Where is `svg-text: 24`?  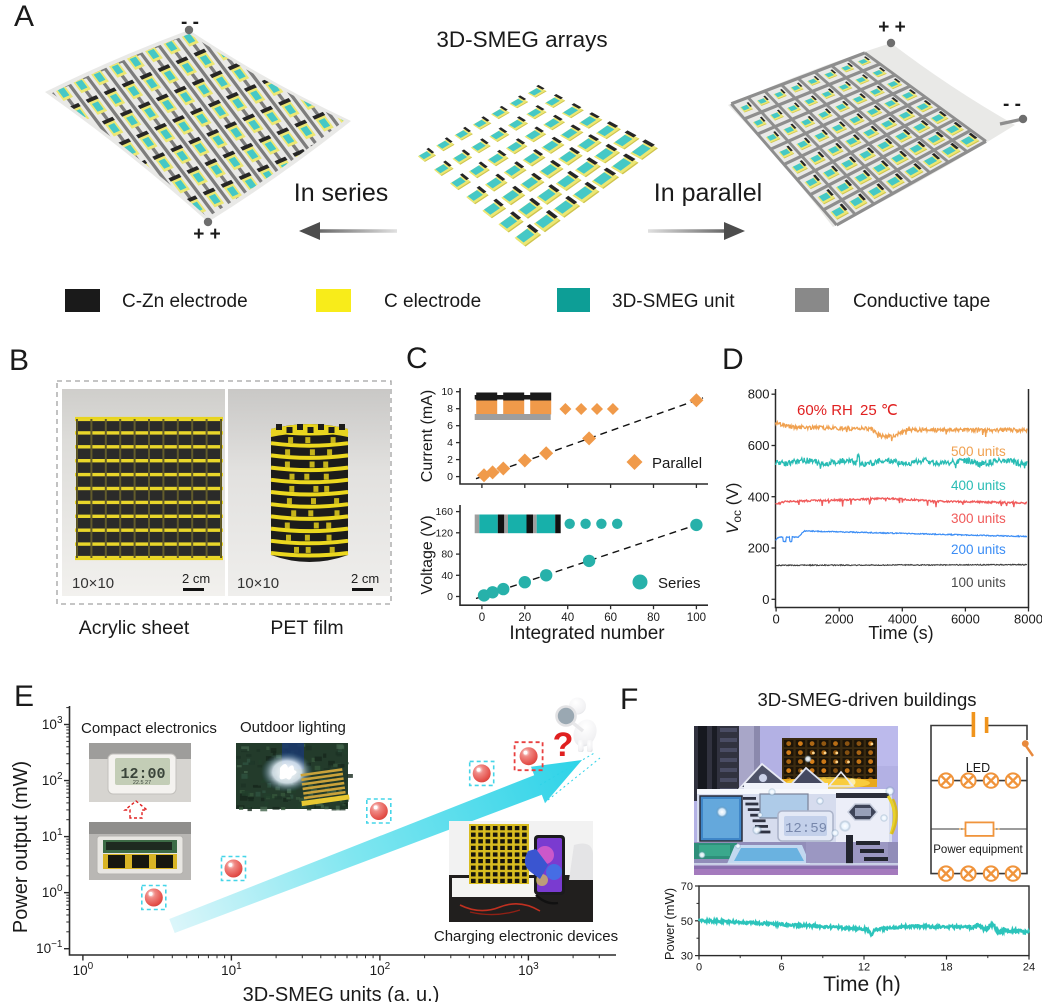
svg-text: 24 is located at coordinates (1029, 968).